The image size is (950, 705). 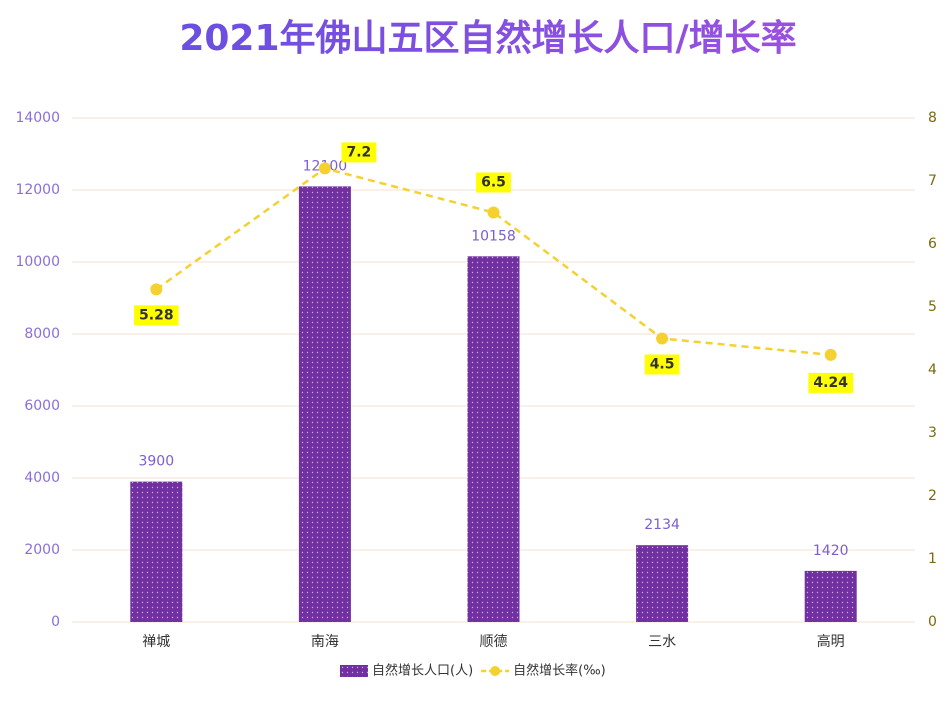 What do you see at coordinates (156, 462) in the screenshot?
I see `bar-value-label: 3900` at bounding box center [156, 462].